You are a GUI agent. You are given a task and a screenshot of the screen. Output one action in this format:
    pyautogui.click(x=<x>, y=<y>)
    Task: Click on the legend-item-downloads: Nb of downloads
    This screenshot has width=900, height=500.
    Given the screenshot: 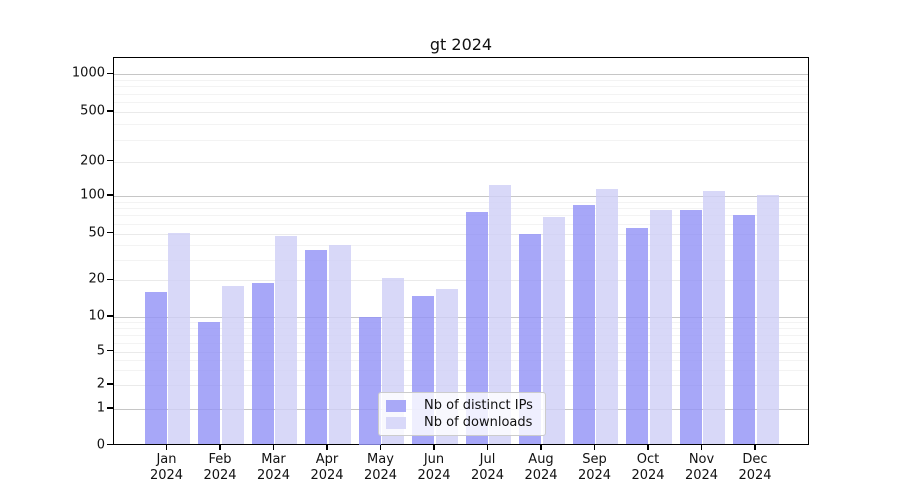 What is the action you would take?
    pyautogui.click(x=461, y=422)
    